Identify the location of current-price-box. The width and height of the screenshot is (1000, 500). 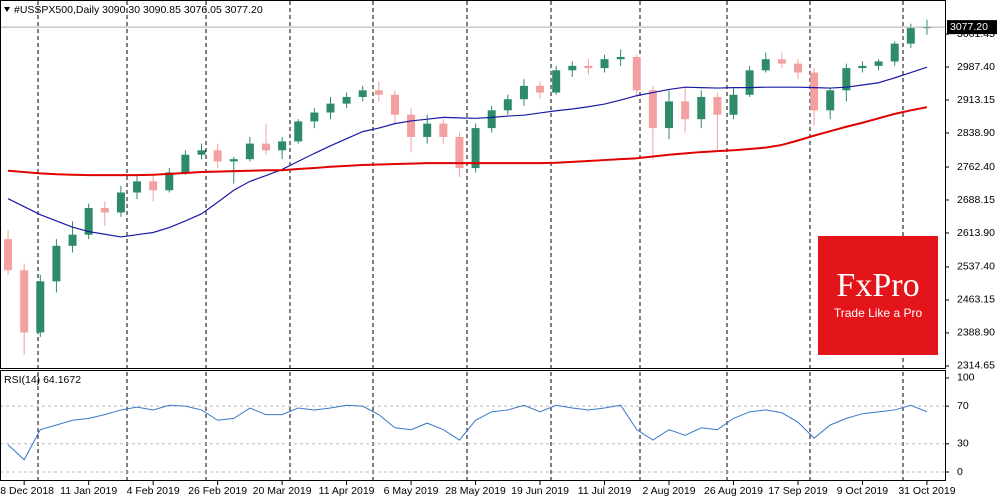
(972, 27).